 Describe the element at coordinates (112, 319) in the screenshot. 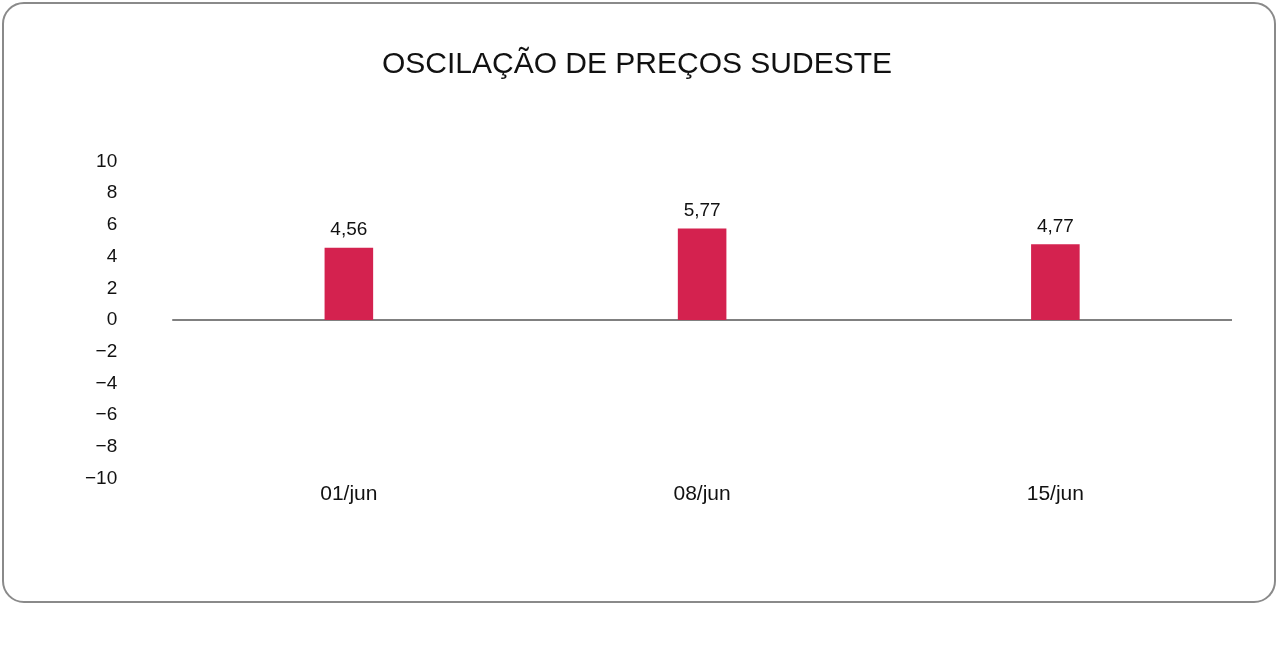

I see `y-tick-label: 0` at that location.